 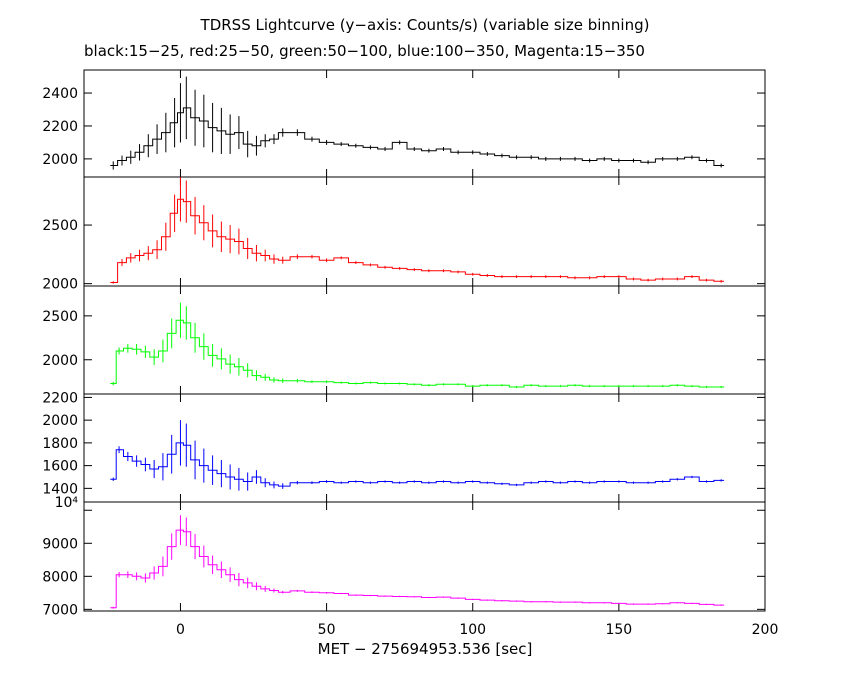 I want to click on panel-15-25: 2000 2200 2400, so click(x=404, y=123).